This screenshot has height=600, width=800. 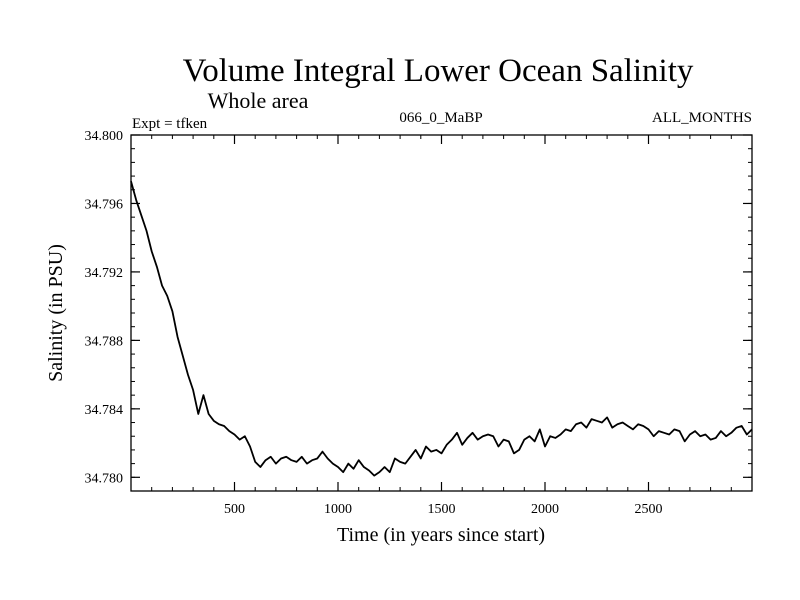 I want to click on y-tick-label: 34.796, so click(x=104, y=204).